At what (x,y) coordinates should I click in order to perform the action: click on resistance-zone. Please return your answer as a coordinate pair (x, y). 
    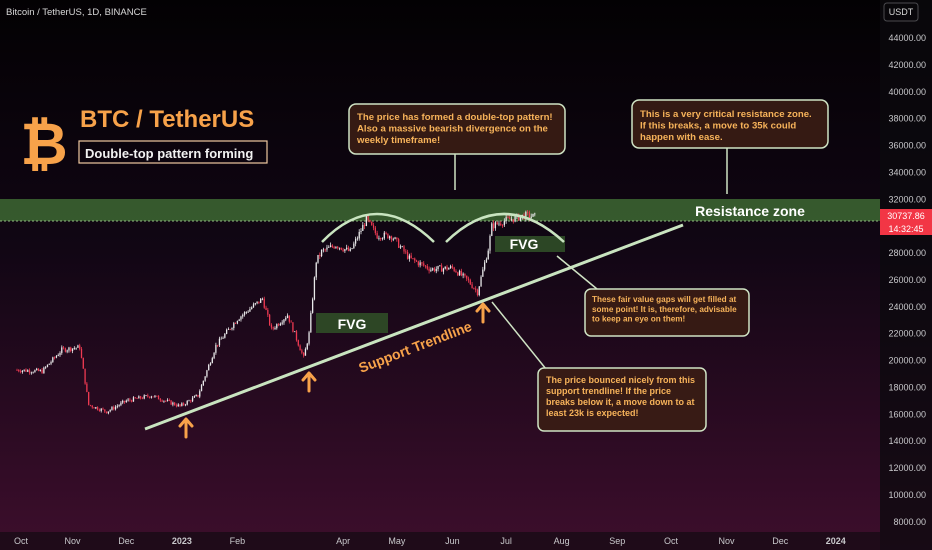
    Looking at the image, I should click on (440, 210).